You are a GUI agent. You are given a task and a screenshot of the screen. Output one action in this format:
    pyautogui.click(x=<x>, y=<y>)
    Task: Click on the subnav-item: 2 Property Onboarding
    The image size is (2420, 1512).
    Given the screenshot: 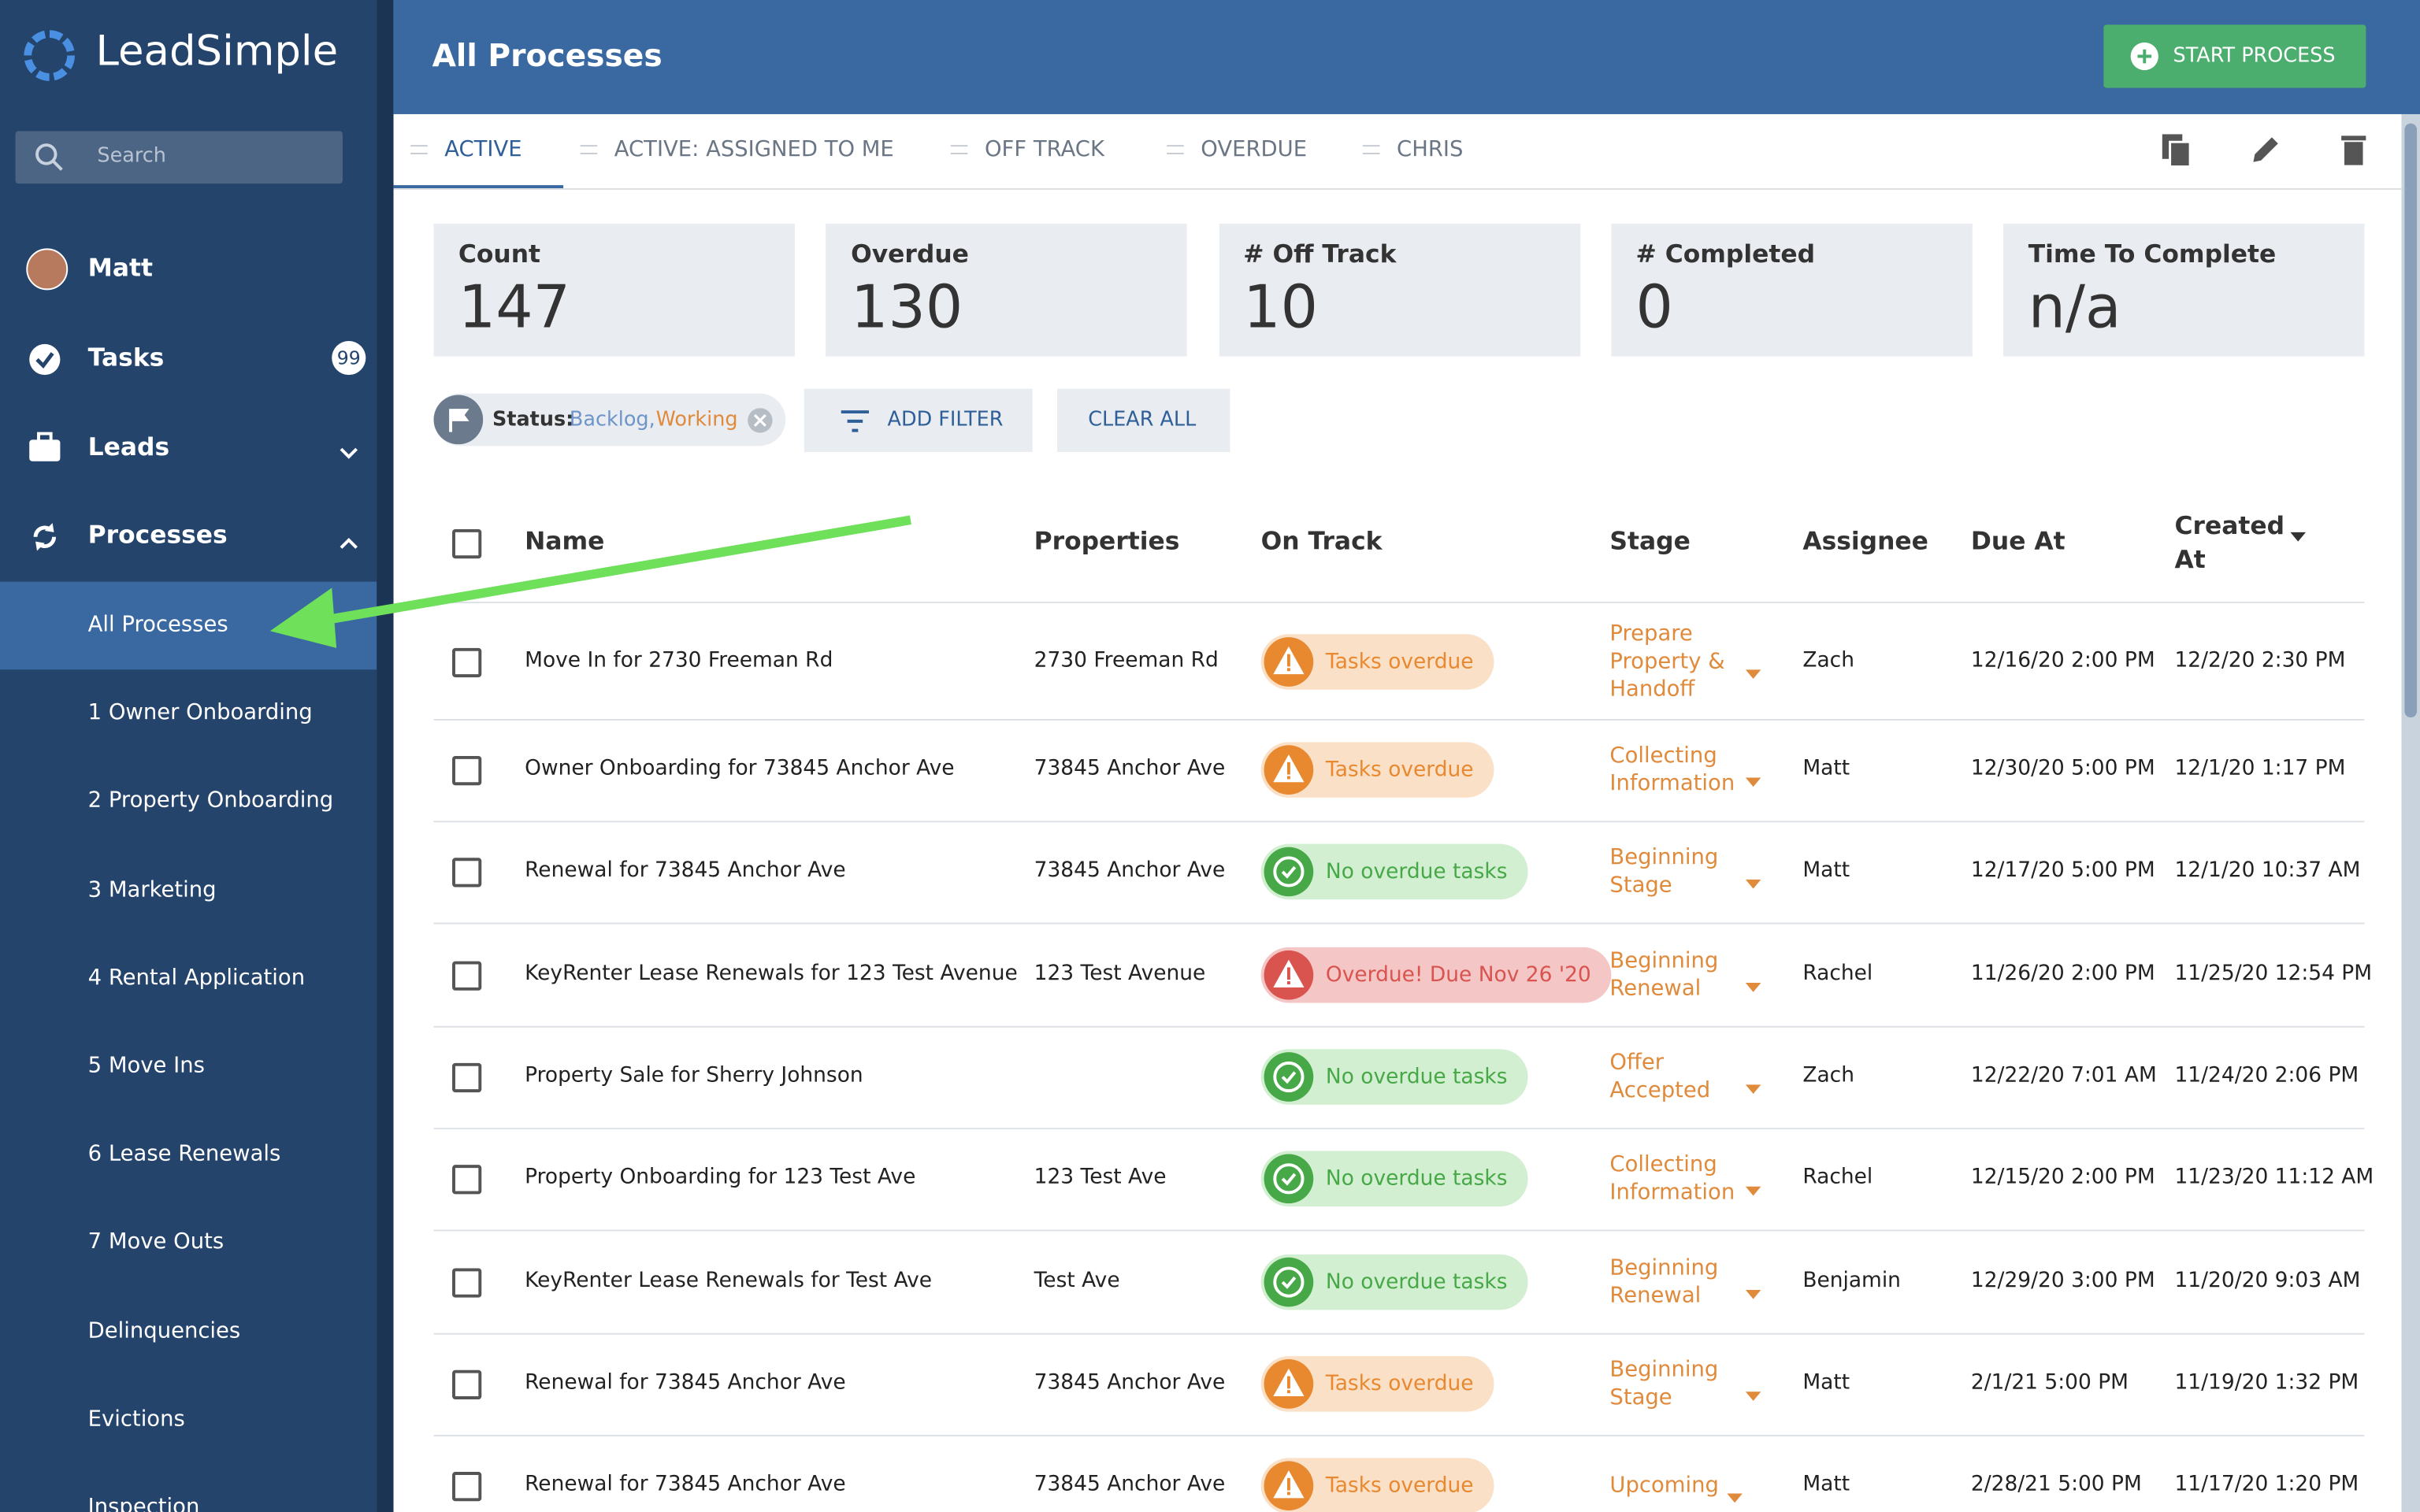 What is the action you would take?
    pyautogui.click(x=210, y=801)
    